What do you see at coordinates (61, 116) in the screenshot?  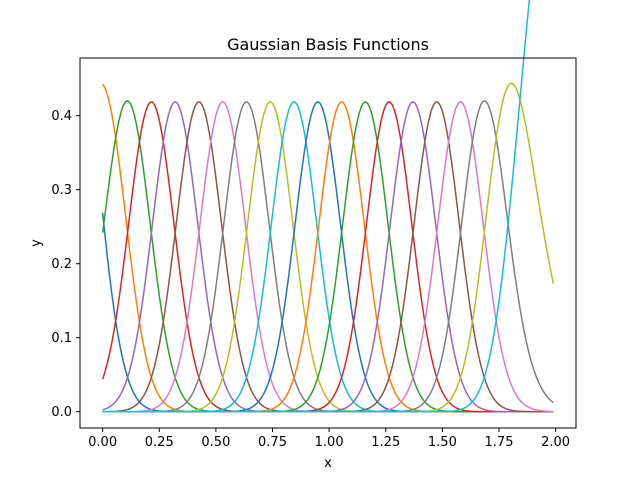 I see `y-tick-label: 0.4` at bounding box center [61, 116].